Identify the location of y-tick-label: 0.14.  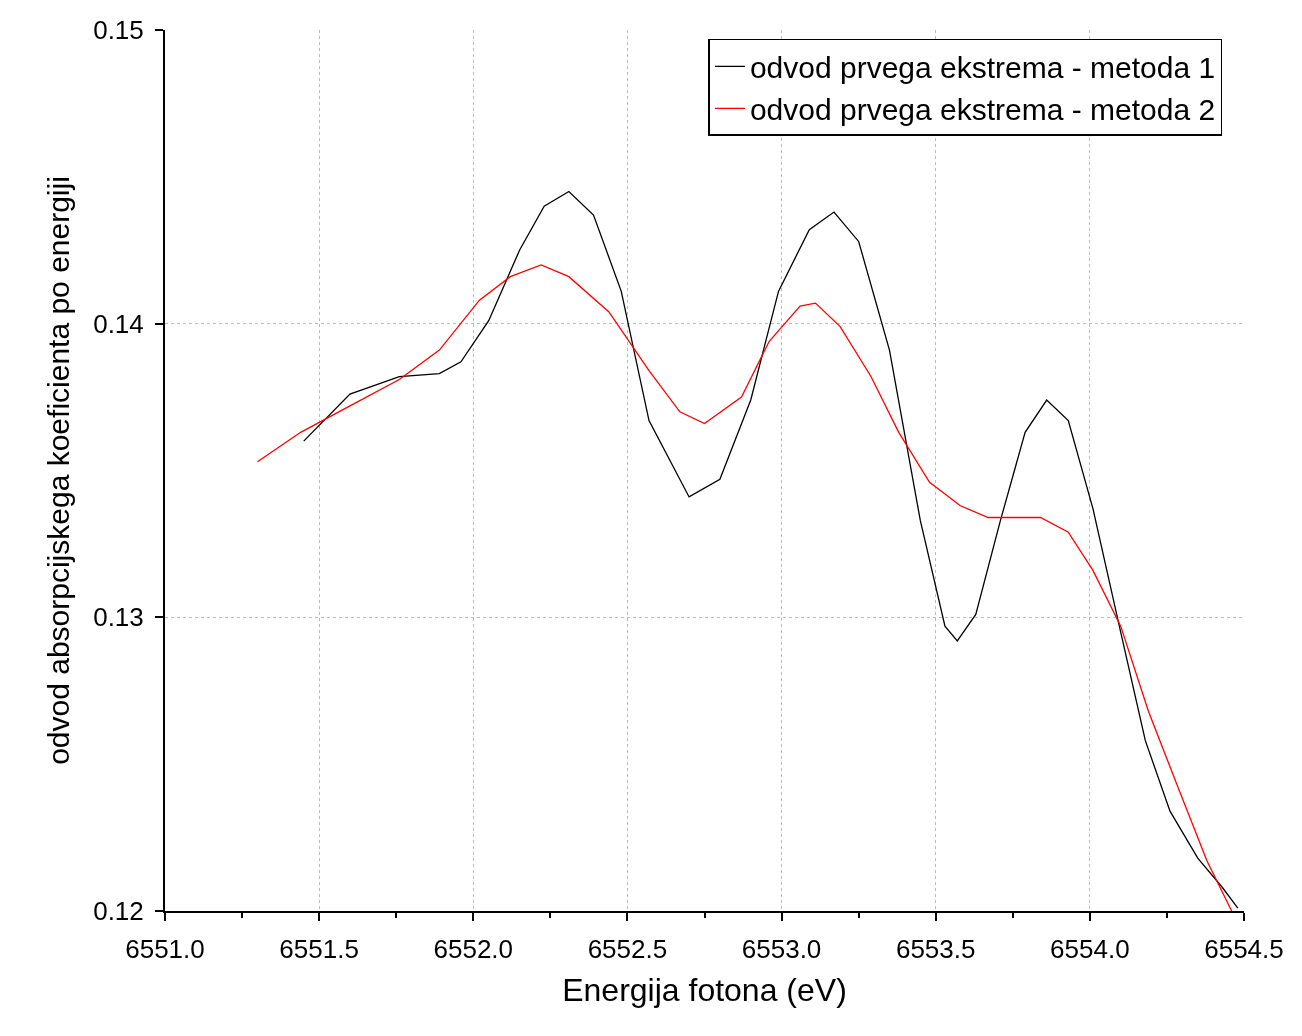
(118, 323).